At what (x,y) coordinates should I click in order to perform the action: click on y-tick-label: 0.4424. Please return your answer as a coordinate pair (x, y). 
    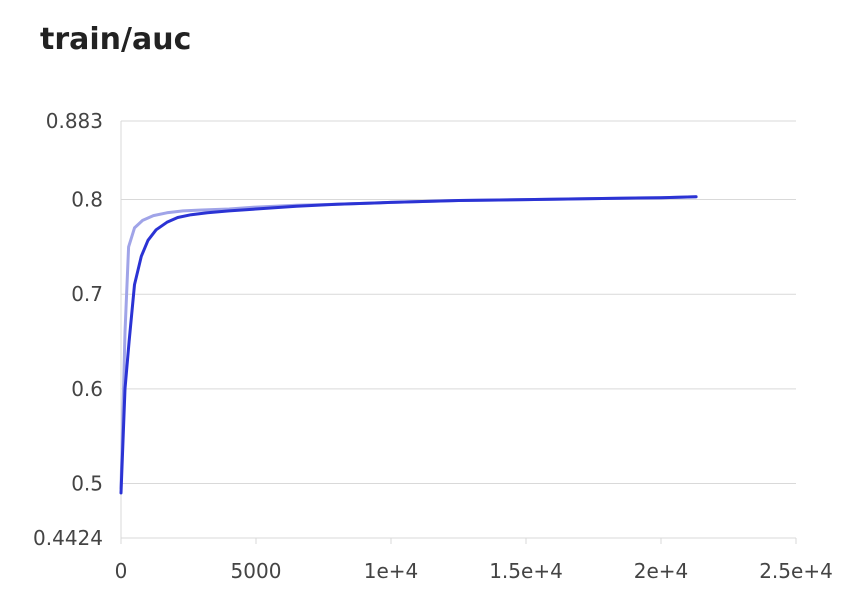
    Looking at the image, I should click on (68, 538).